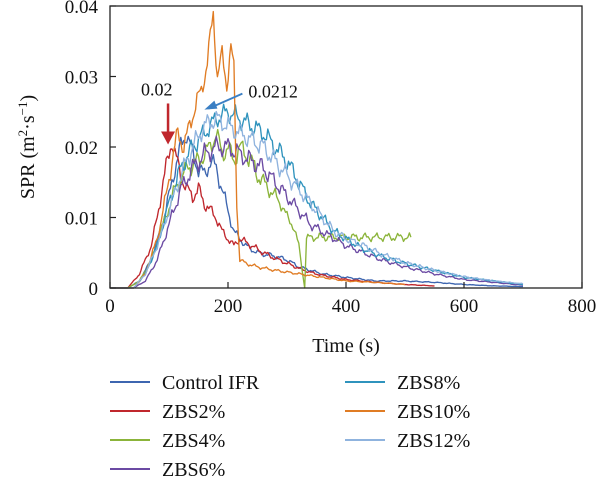 The width and height of the screenshot is (600, 488). What do you see at coordinates (433, 412) in the screenshot?
I see `legend-label: ZBS10%` at bounding box center [433, 412].